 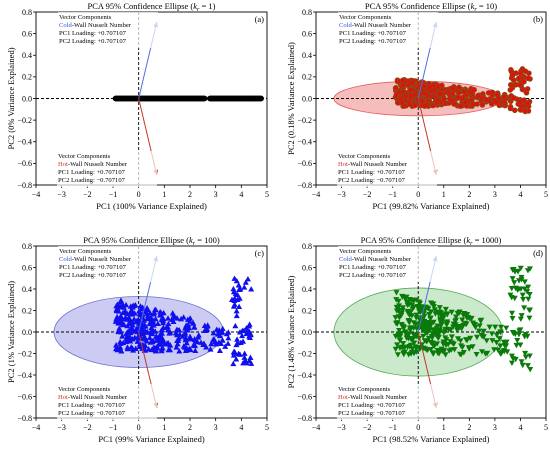 I want to click on y-tick-label: −0.8, so click(x=304, y=185).